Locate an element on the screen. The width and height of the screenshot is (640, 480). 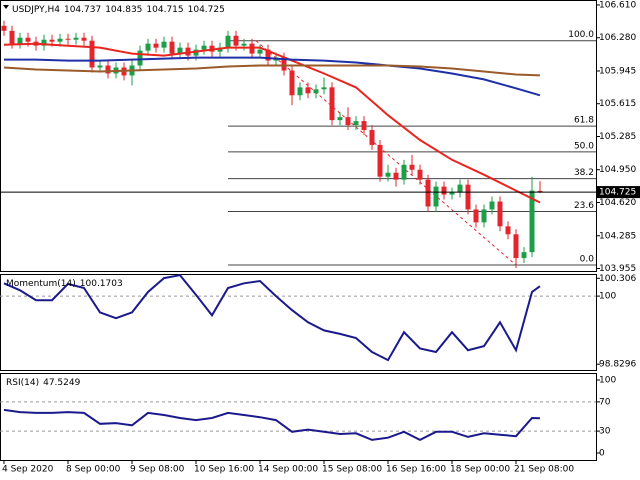
last-price-label: 104.725 is located at coordinates (617, 193).